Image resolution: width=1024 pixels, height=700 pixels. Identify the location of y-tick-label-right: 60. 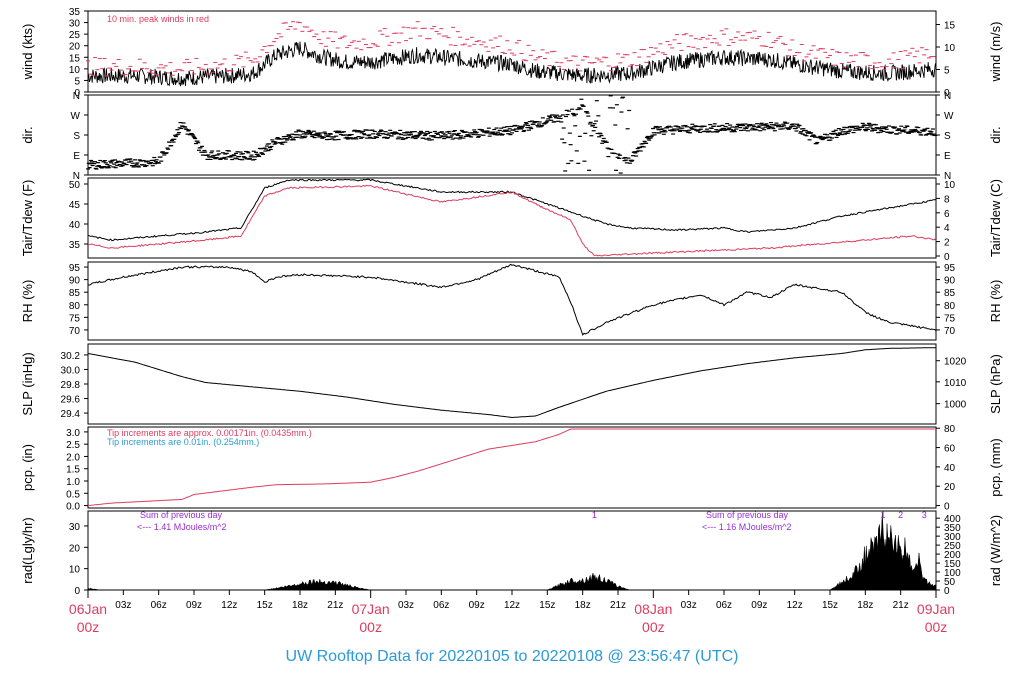
(950, 449).